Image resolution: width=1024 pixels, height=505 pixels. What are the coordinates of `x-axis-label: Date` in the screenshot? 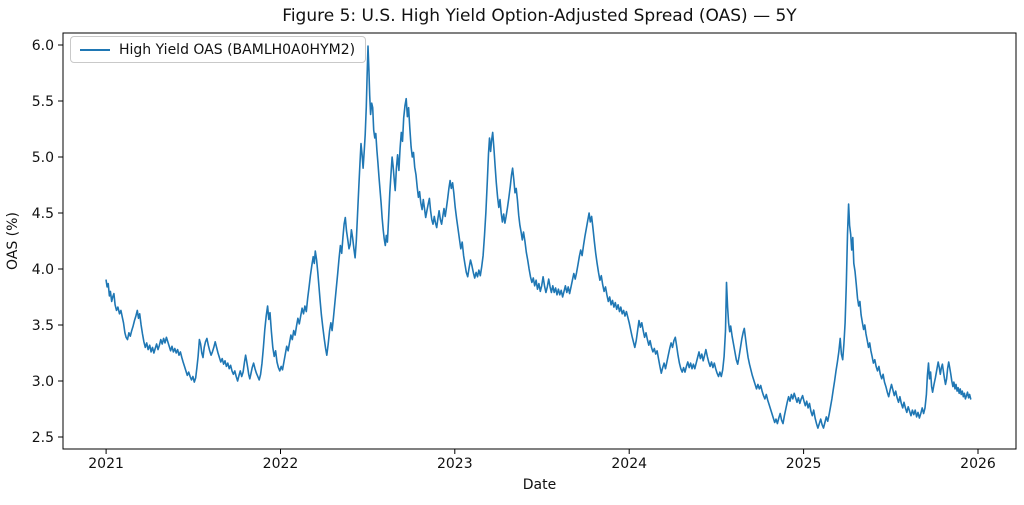 It's located at (539, 485).